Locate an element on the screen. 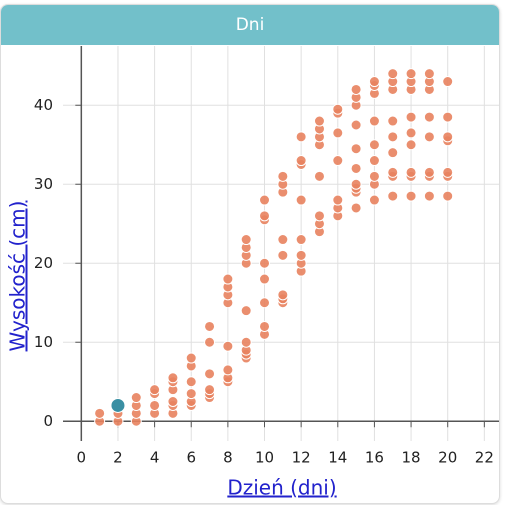 This screenshot has width=506, height=505. x-tick-label: 16 is located at coordinates (374, 458).